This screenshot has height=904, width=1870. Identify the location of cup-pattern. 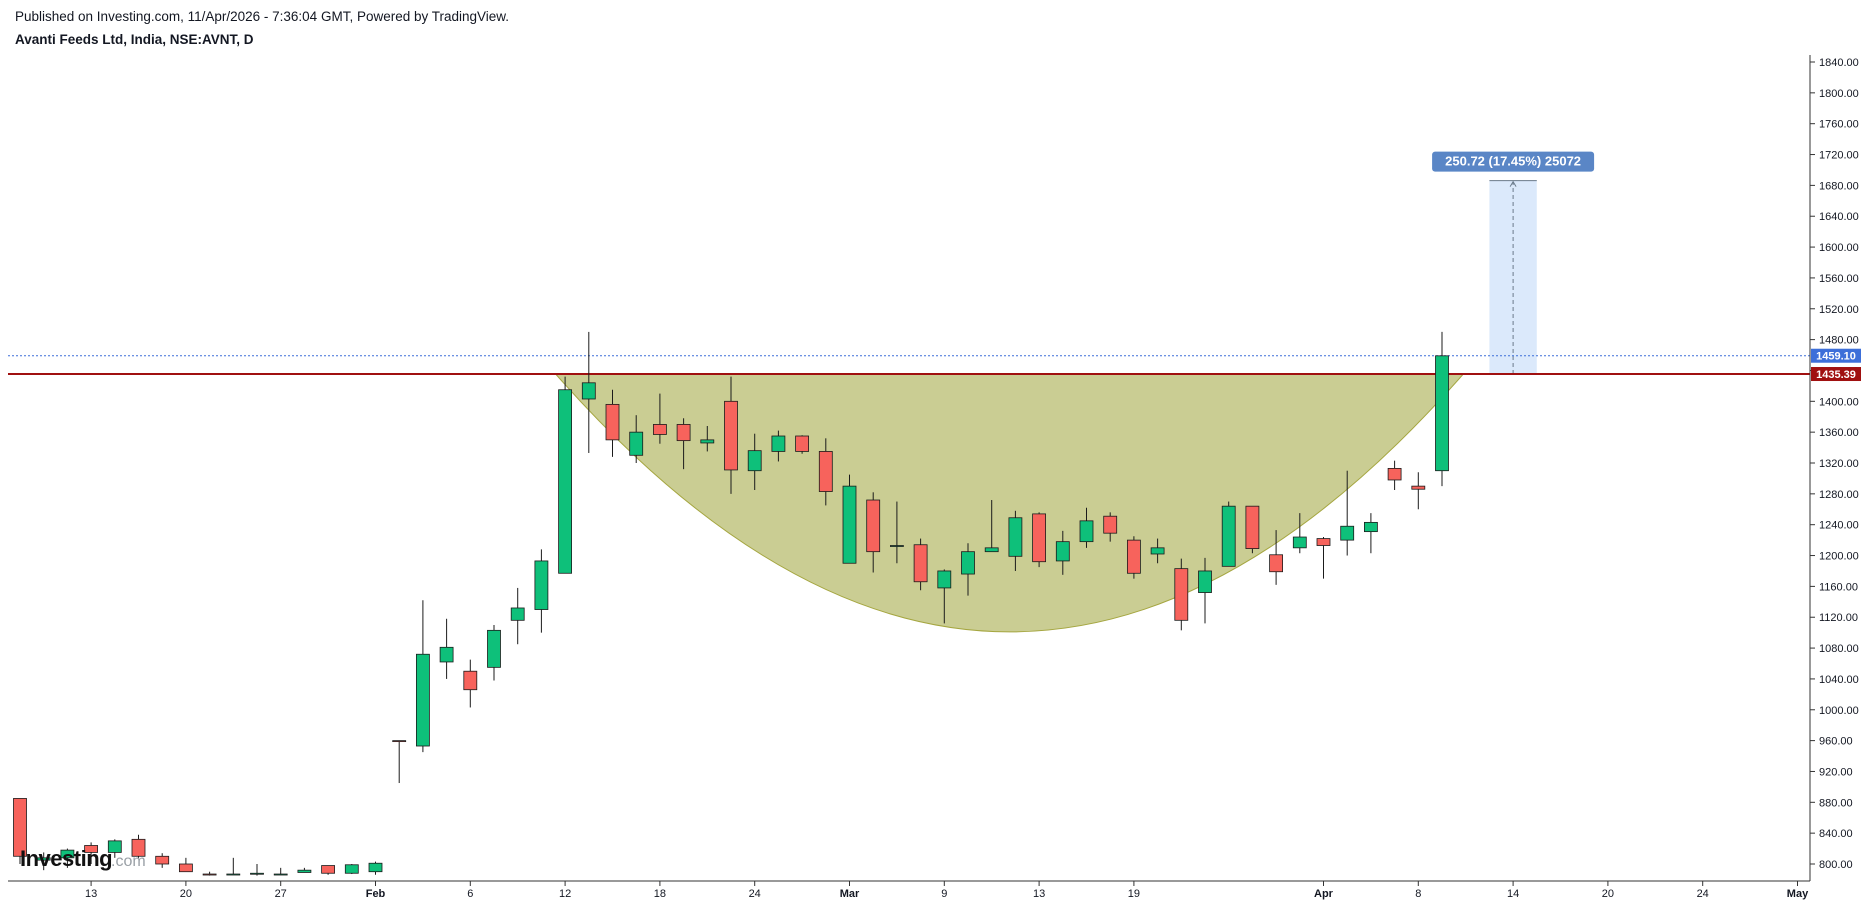
(1009, 503).